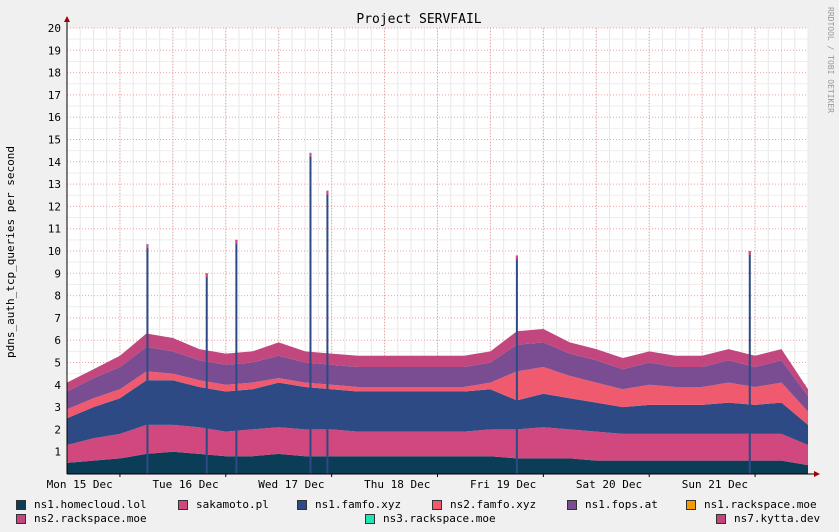  Describe the element at coordinates (90, 518) in the screenshot. I see `legend-label: ns2.rackspace.moe` at that location.